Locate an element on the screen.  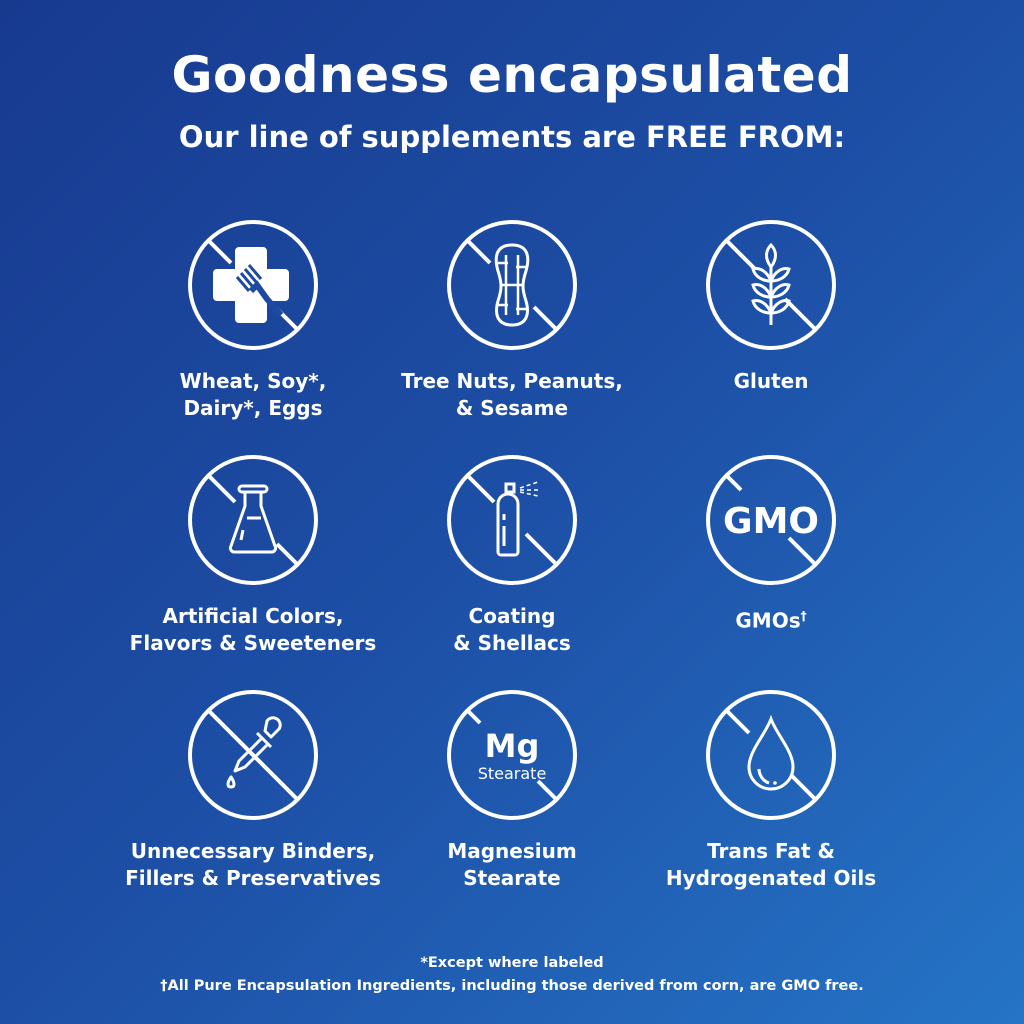
svg-text: GMO is located at coordinates (771, 521).